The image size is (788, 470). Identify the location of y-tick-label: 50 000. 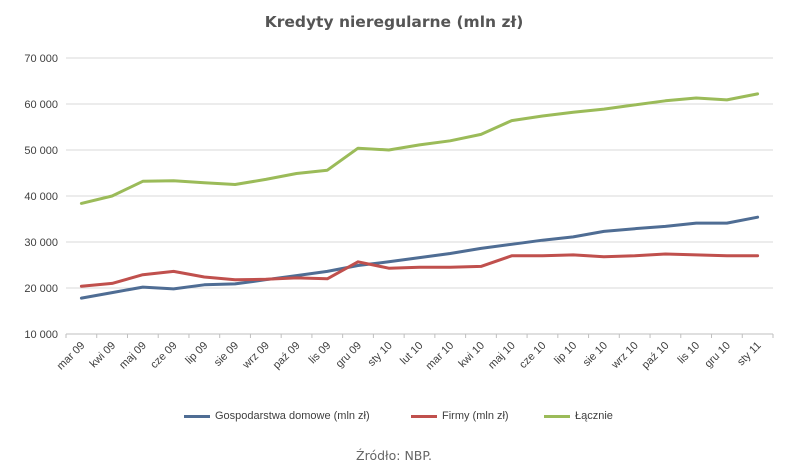
(41, 151).